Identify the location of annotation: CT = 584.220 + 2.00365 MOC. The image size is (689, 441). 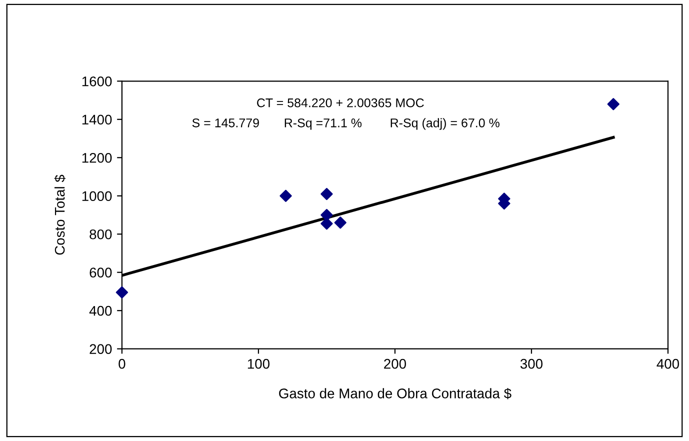
(340, 103).